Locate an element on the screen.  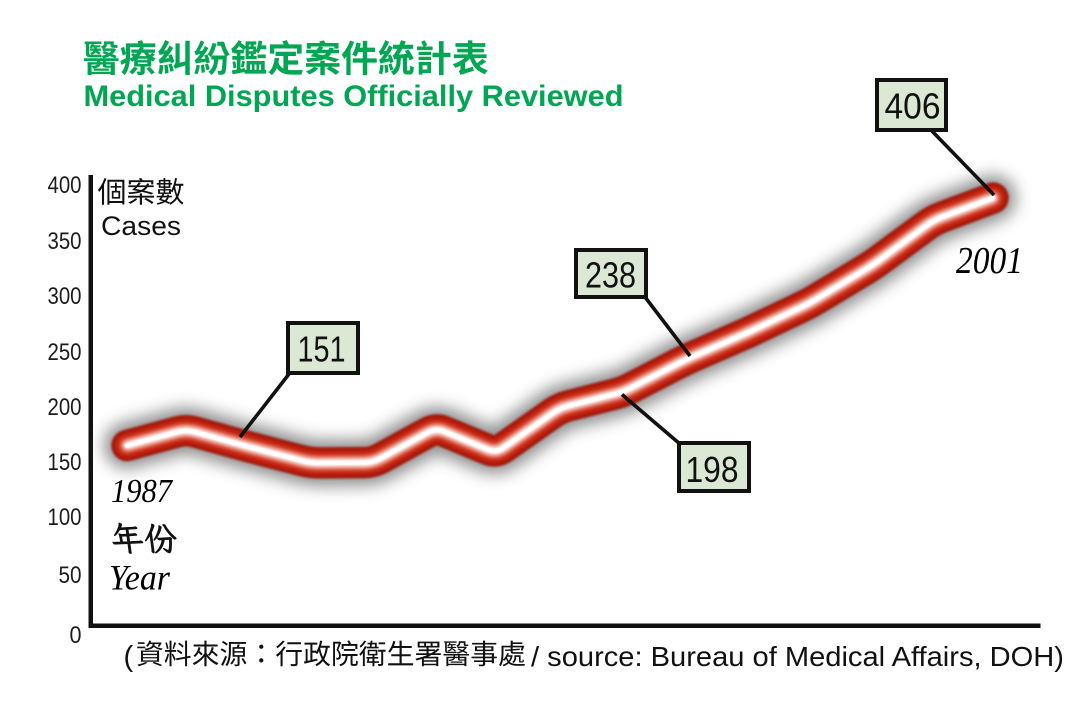
svg-text: Year is located at coordinates (140, 578).